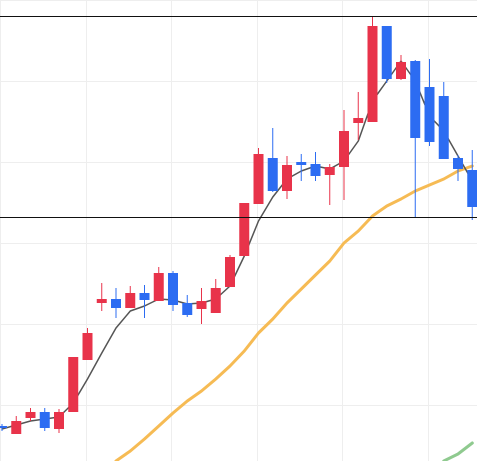 The height and width of the screenshot is (461, 477). What do you see at coordinates (458, 451) in the screenshot?
I see `moving-average-long-line` at bounding box center [458, 451].